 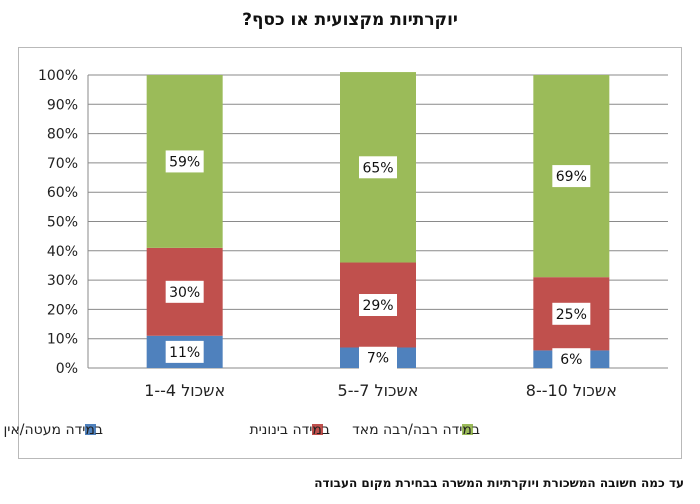 I want to click on legend-label: במידה רבה/רבה מאד, so click(x=416, y=430).